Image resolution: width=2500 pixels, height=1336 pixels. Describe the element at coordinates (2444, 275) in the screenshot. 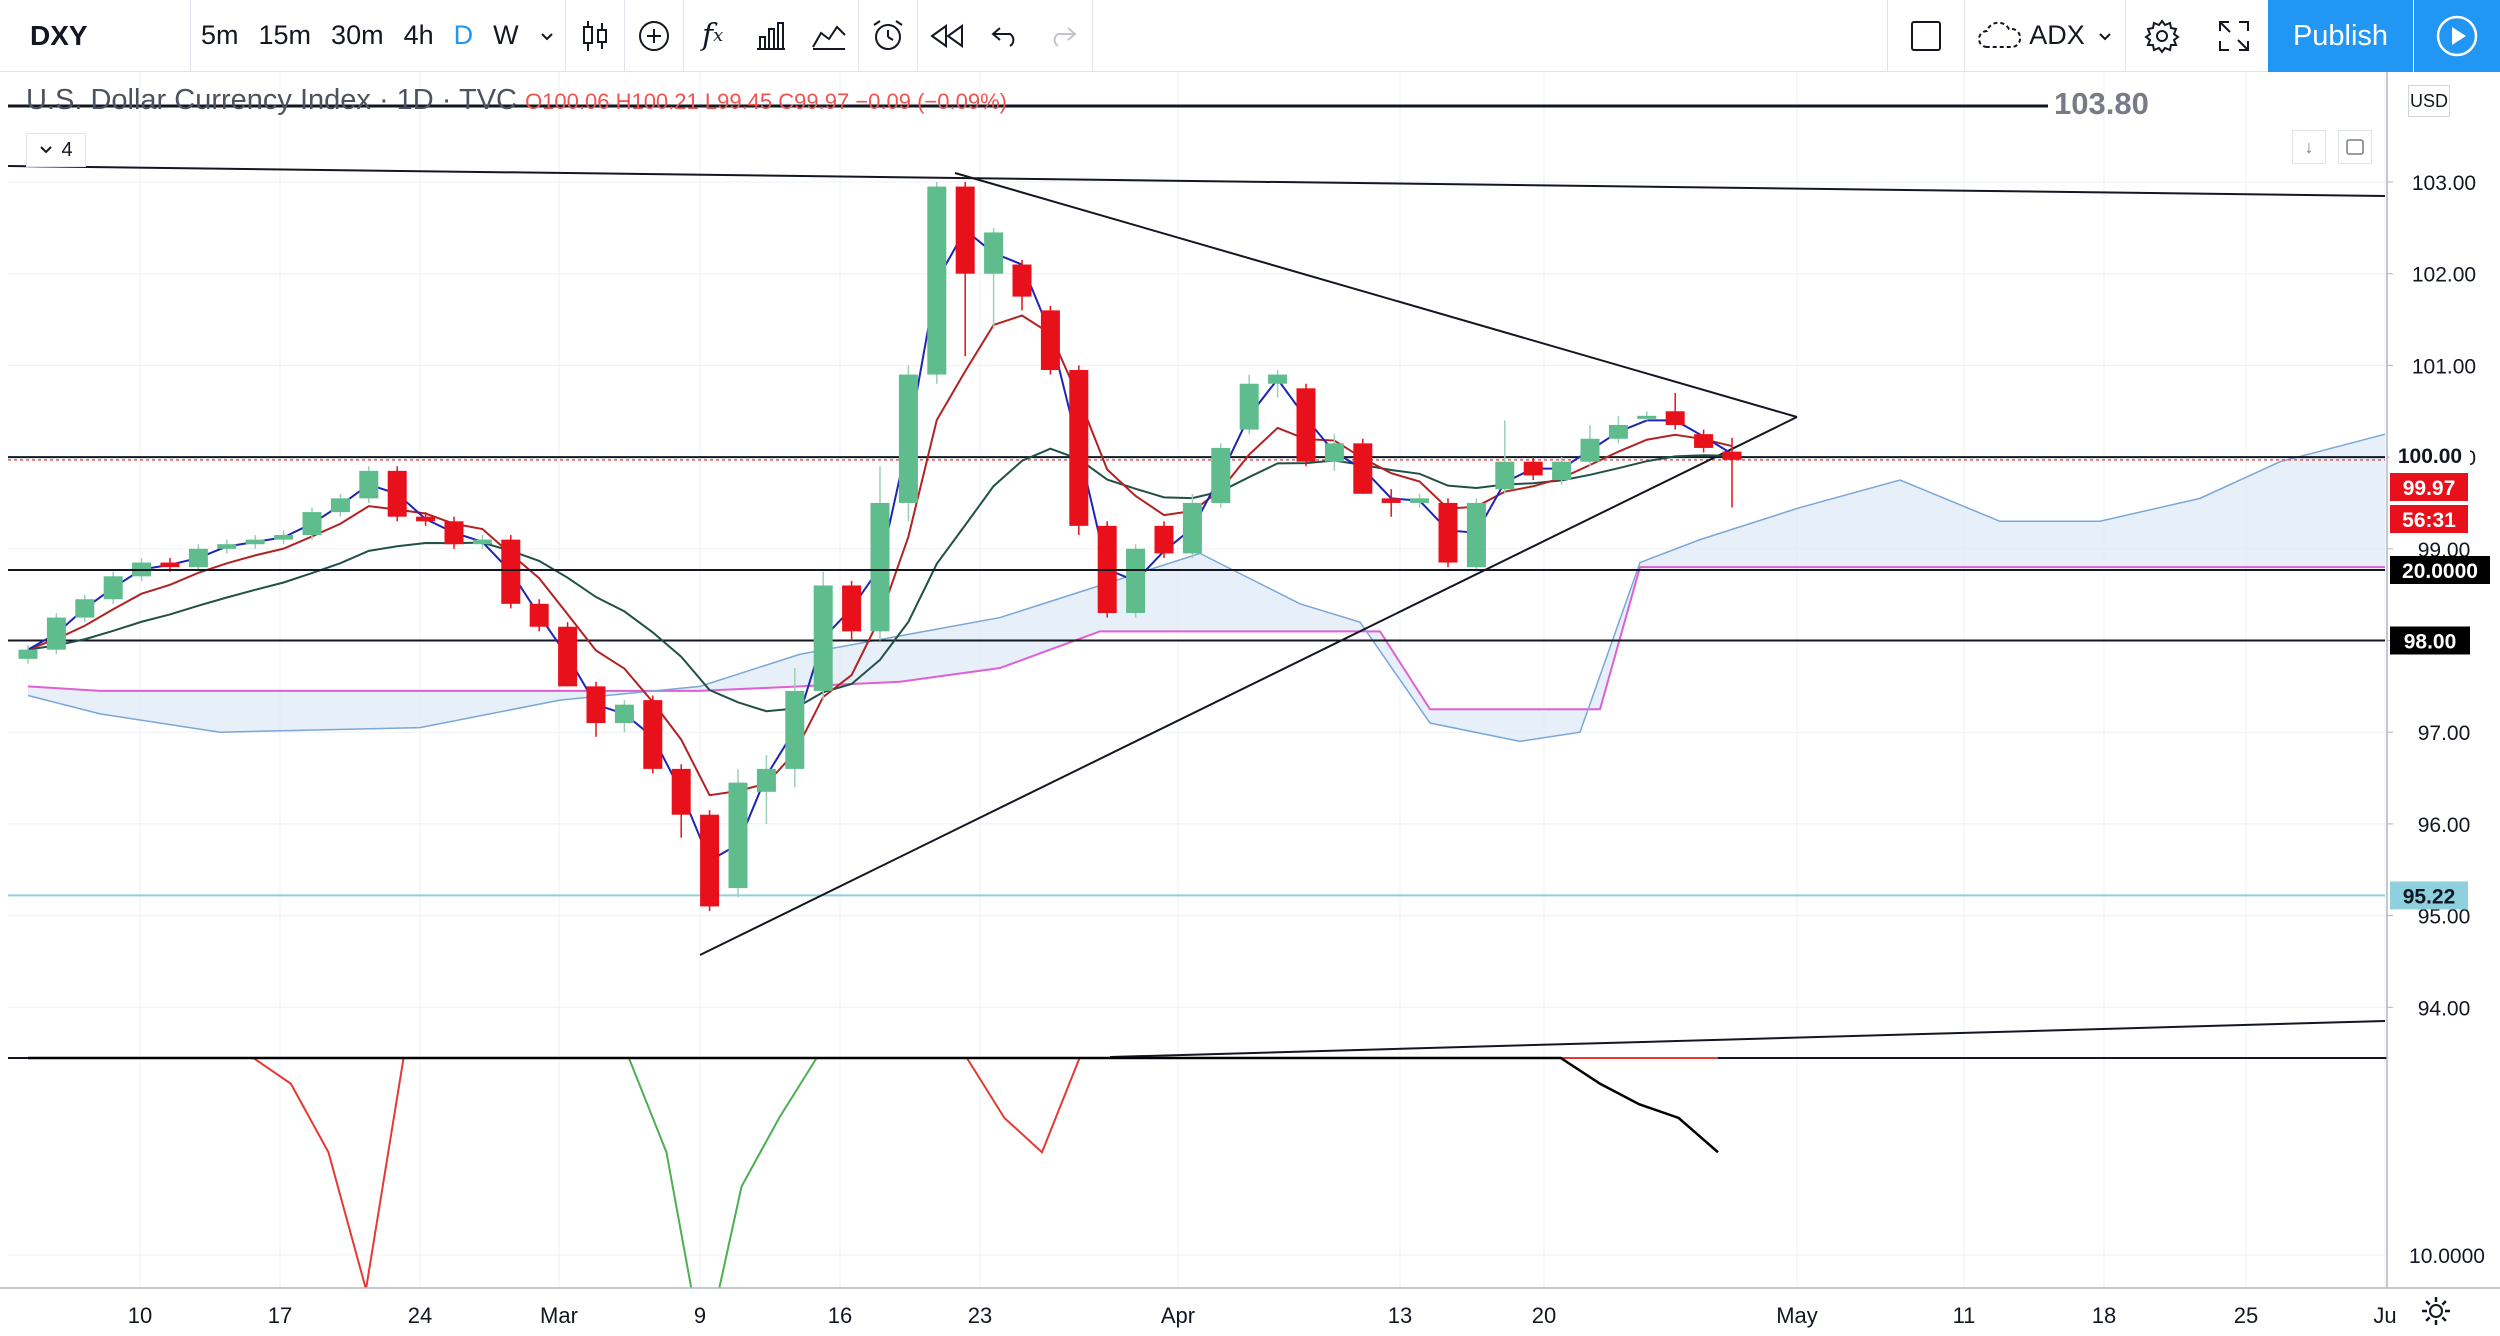

I see `price-tick-label: 102.00` at that location.